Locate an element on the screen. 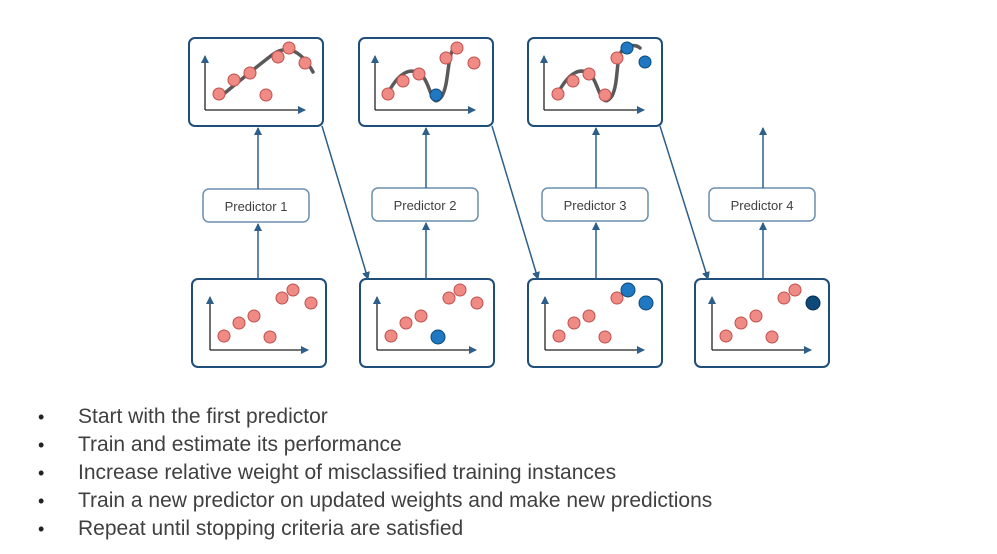  predictor-box-4: Predictor 4 is located at coordinates (762, 204).